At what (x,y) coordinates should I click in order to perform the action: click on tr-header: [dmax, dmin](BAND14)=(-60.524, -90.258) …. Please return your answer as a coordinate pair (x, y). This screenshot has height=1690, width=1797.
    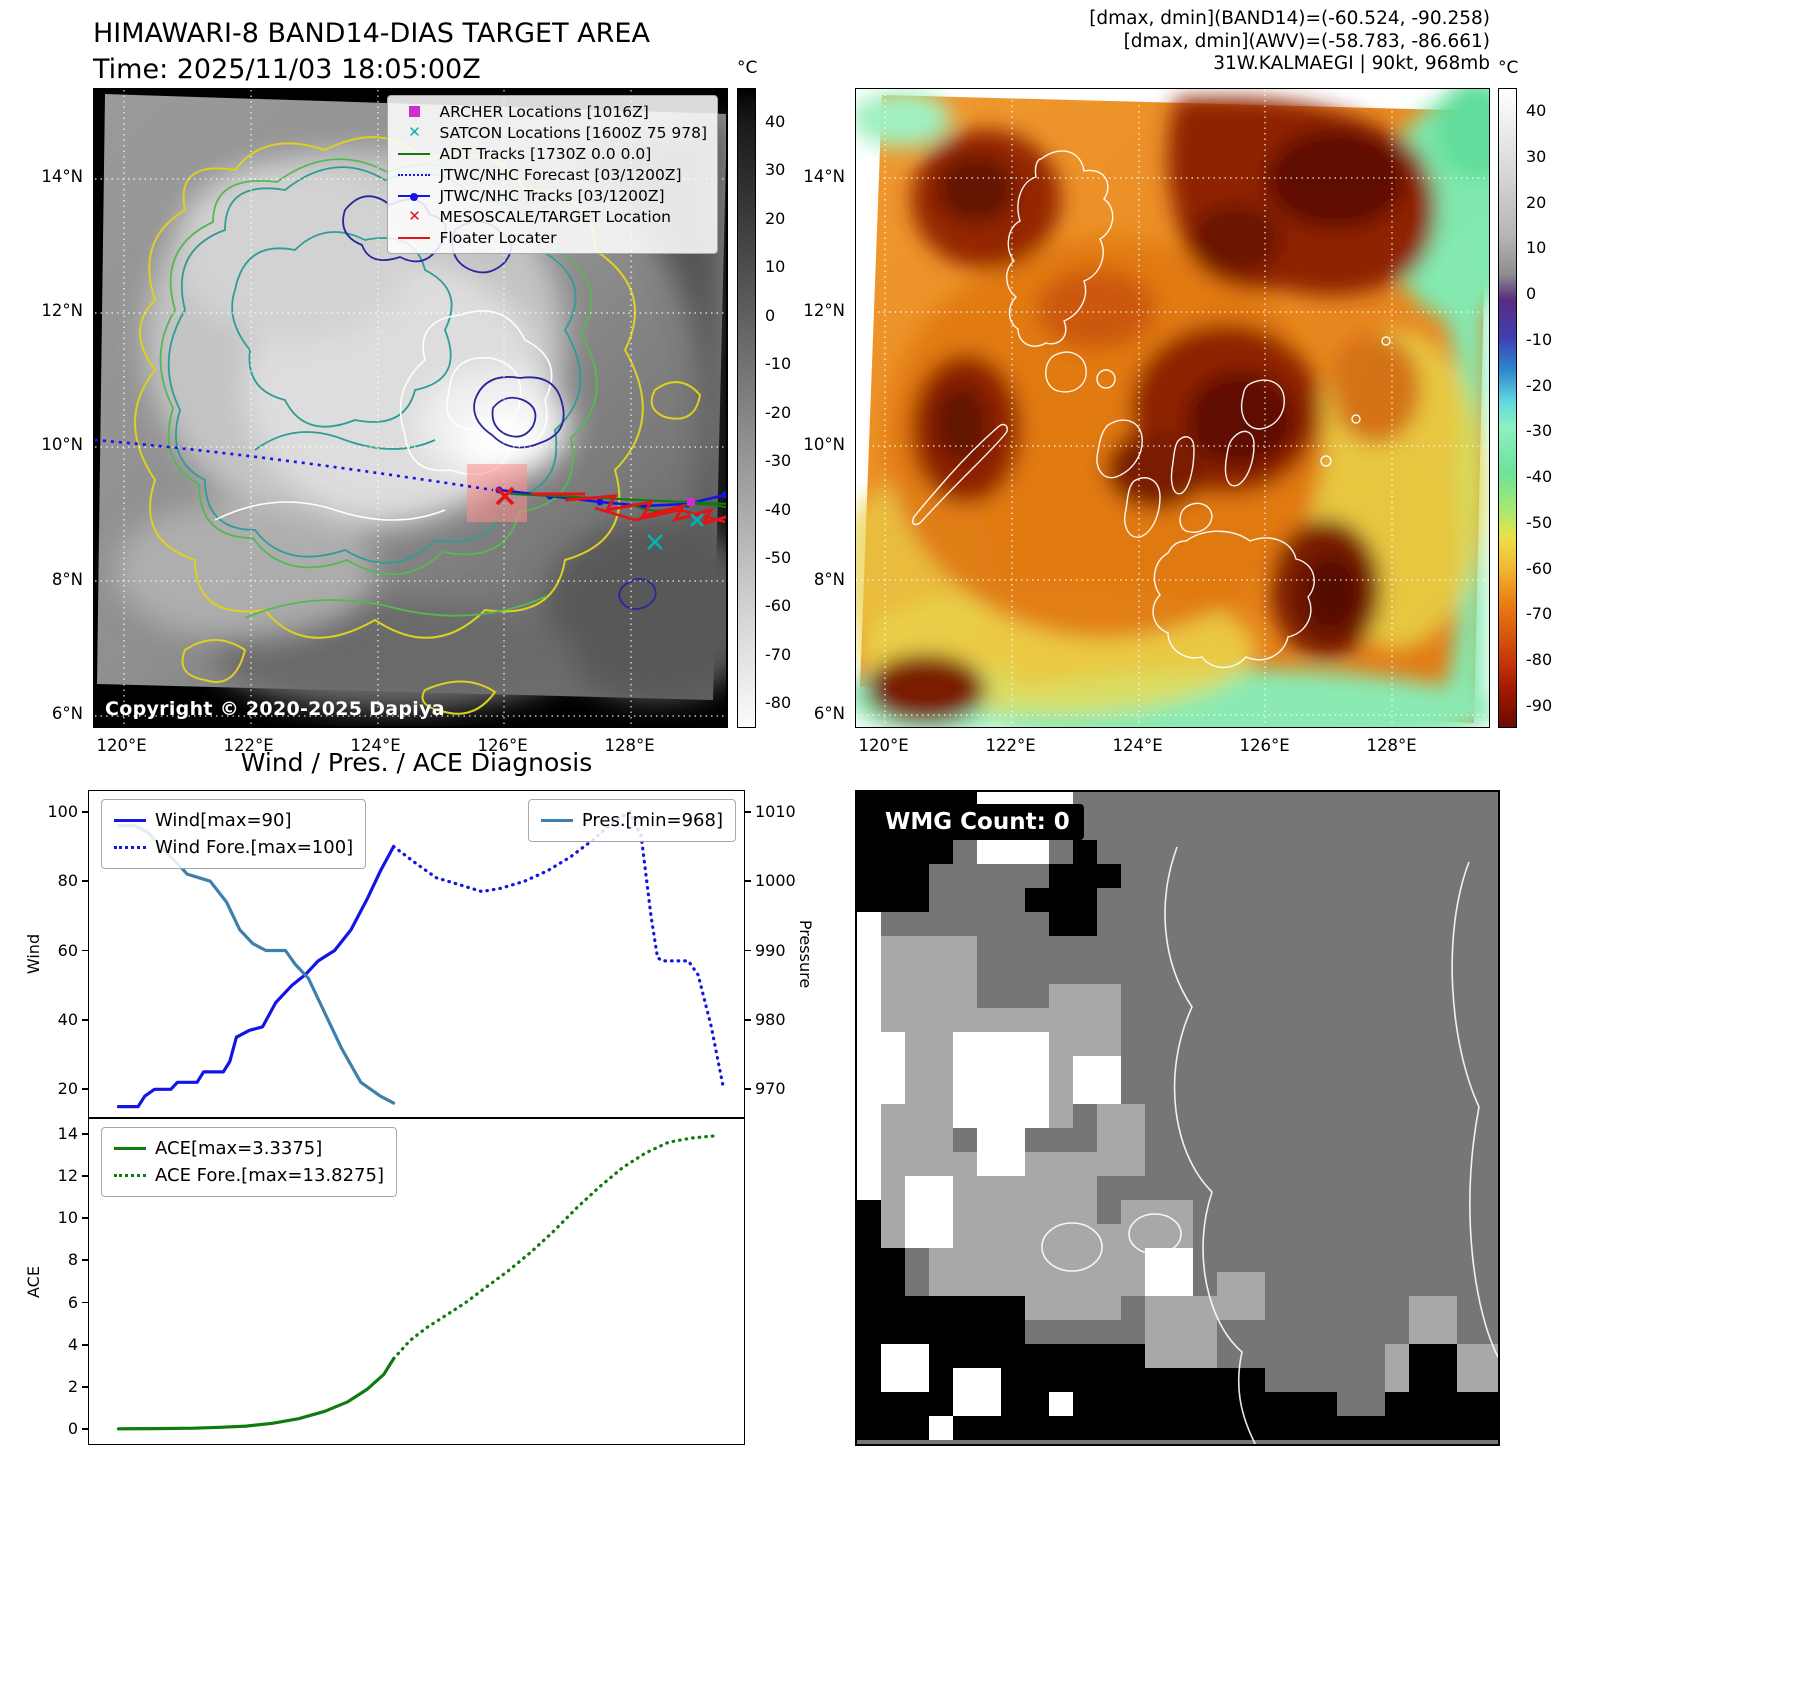
    Looking at the image, I should click on (1289, 42).